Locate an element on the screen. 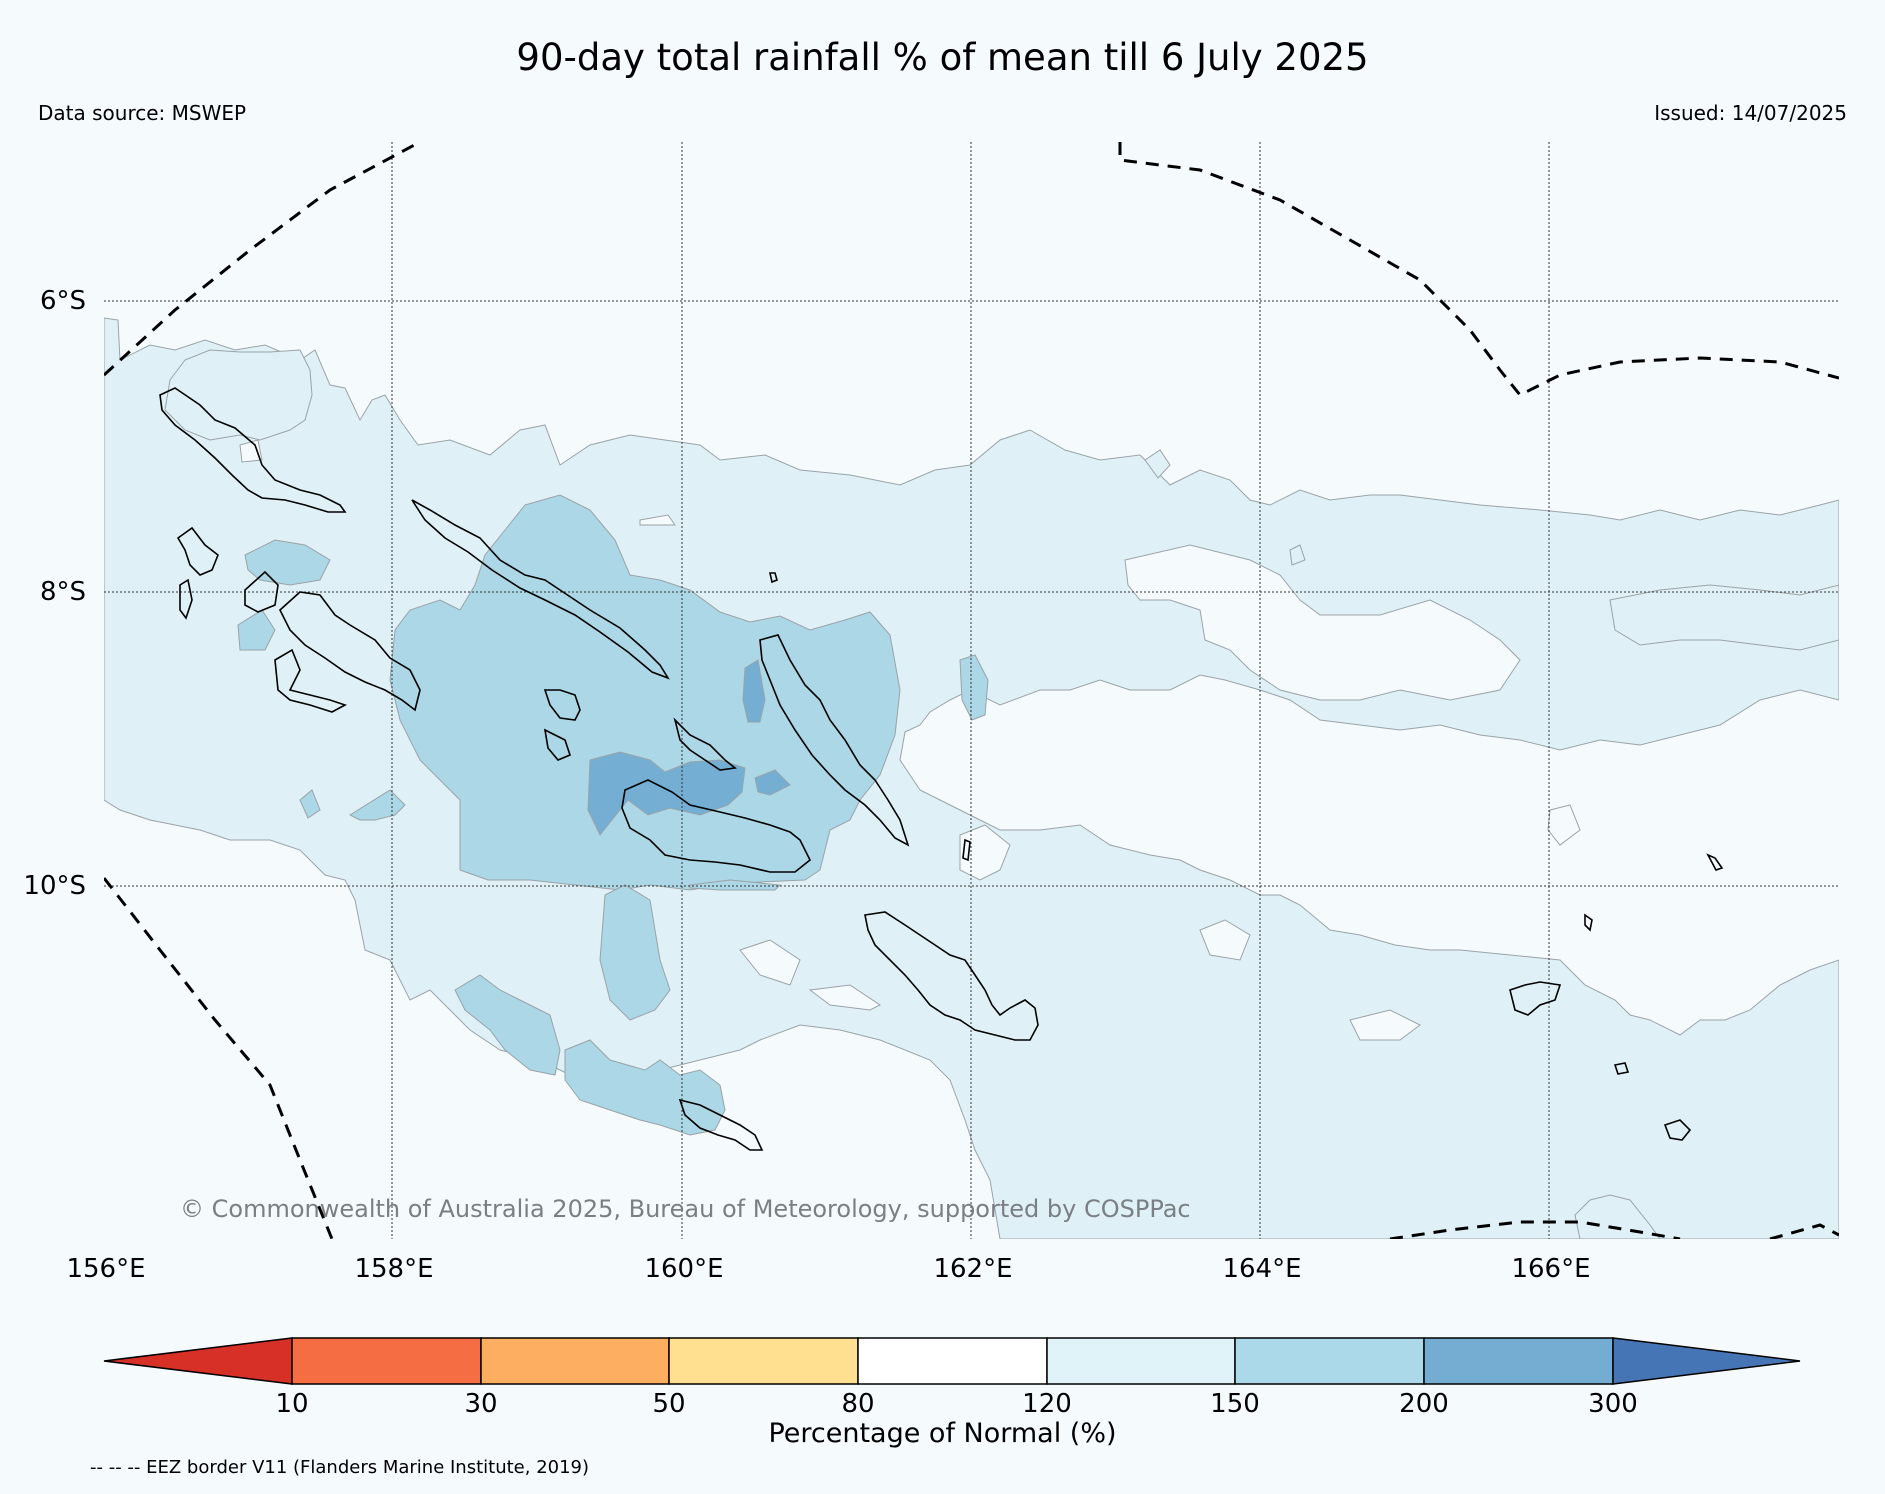 The image size is (1885, 1494). colorbar-tick: 150 is located at coordinates (1235, 1404).